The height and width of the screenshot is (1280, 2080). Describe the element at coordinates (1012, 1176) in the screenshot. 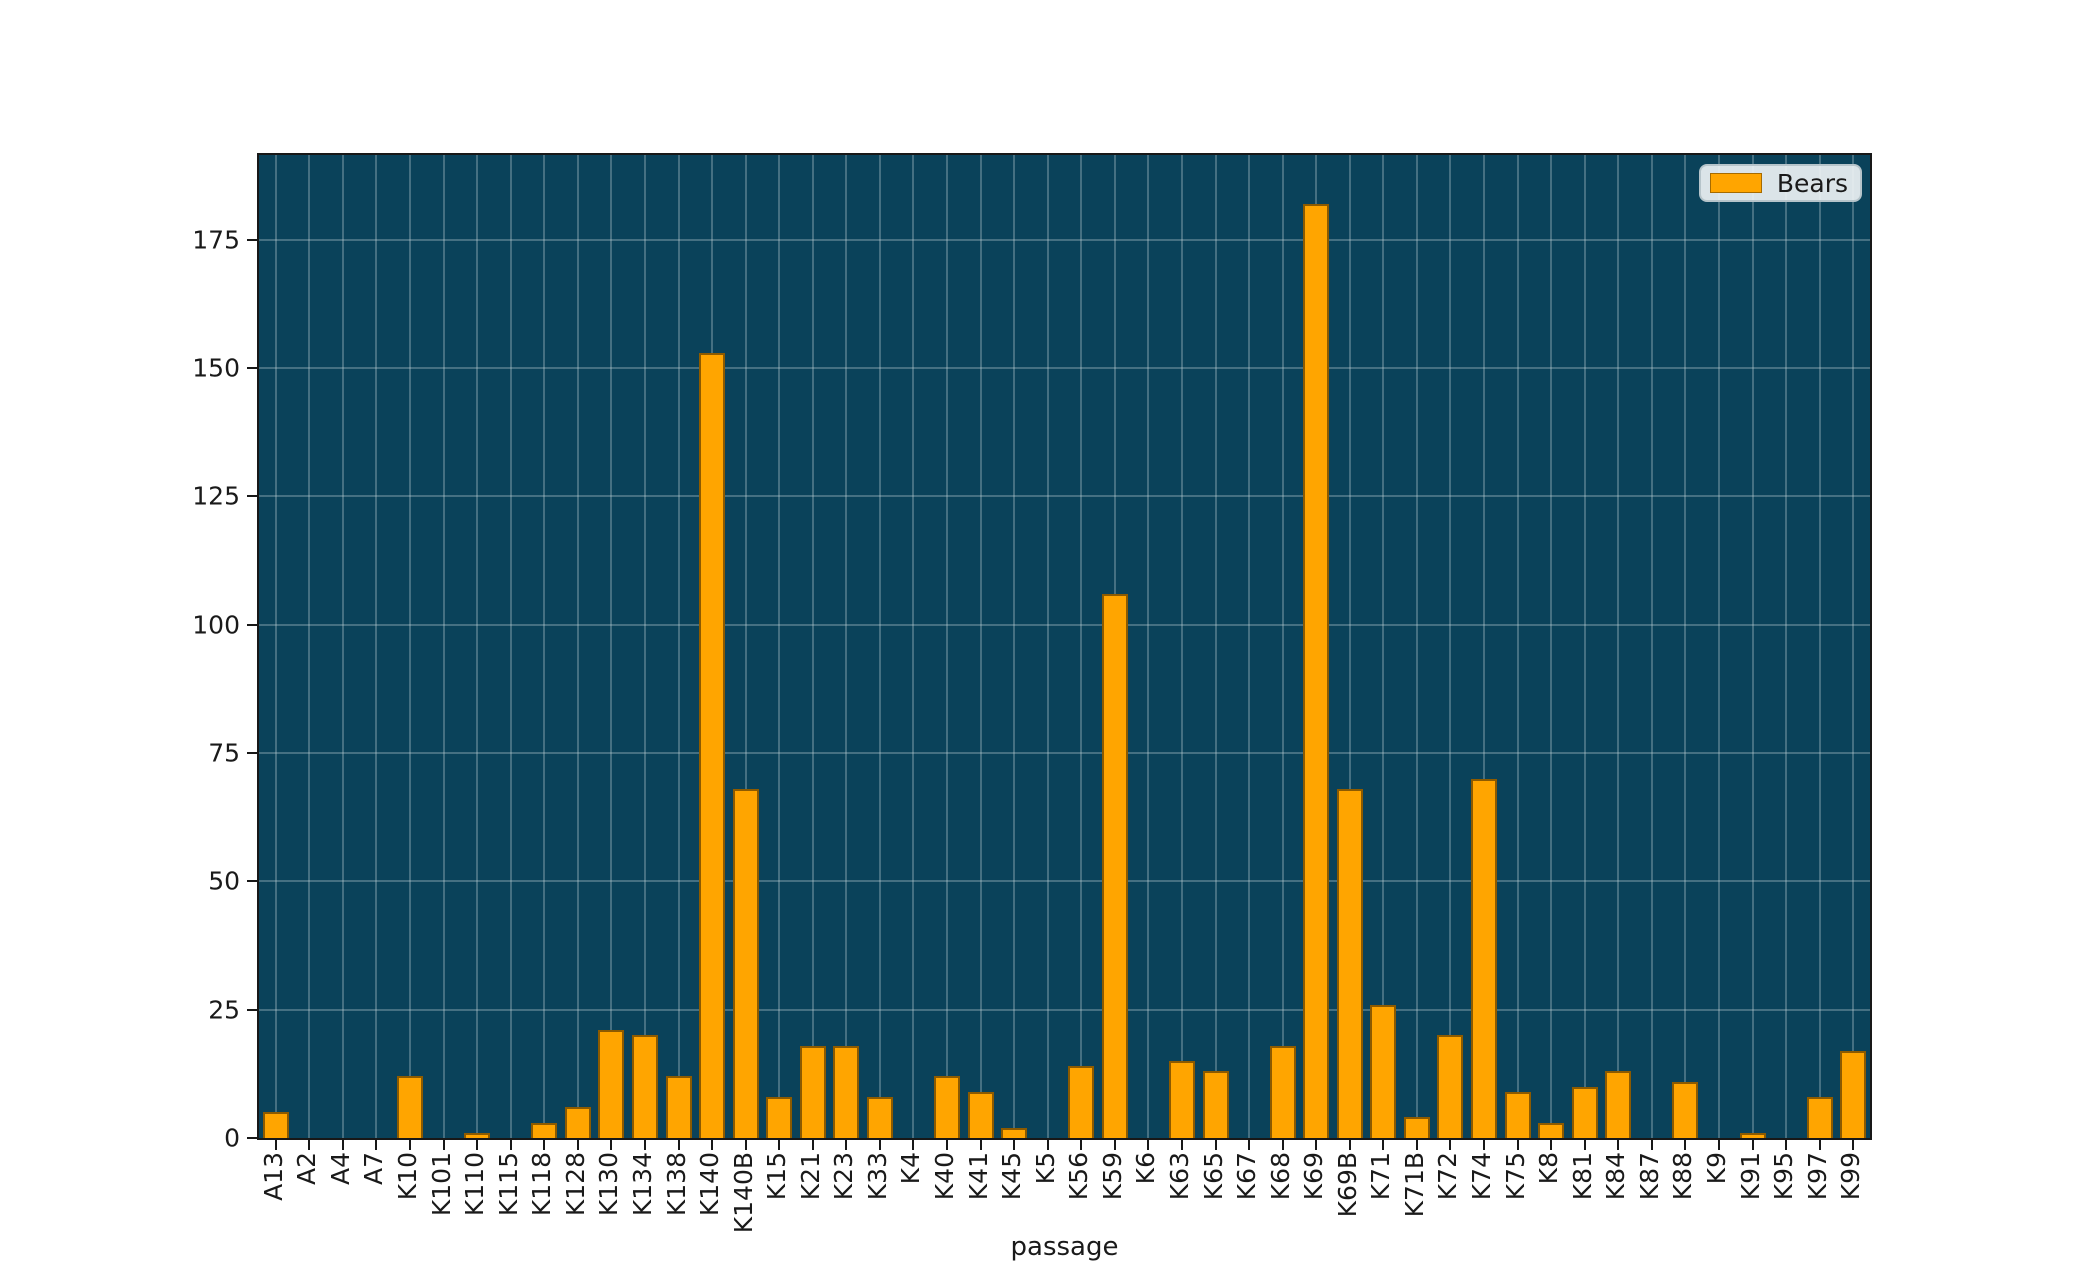

I see `x-tick-label: K45` at that location.